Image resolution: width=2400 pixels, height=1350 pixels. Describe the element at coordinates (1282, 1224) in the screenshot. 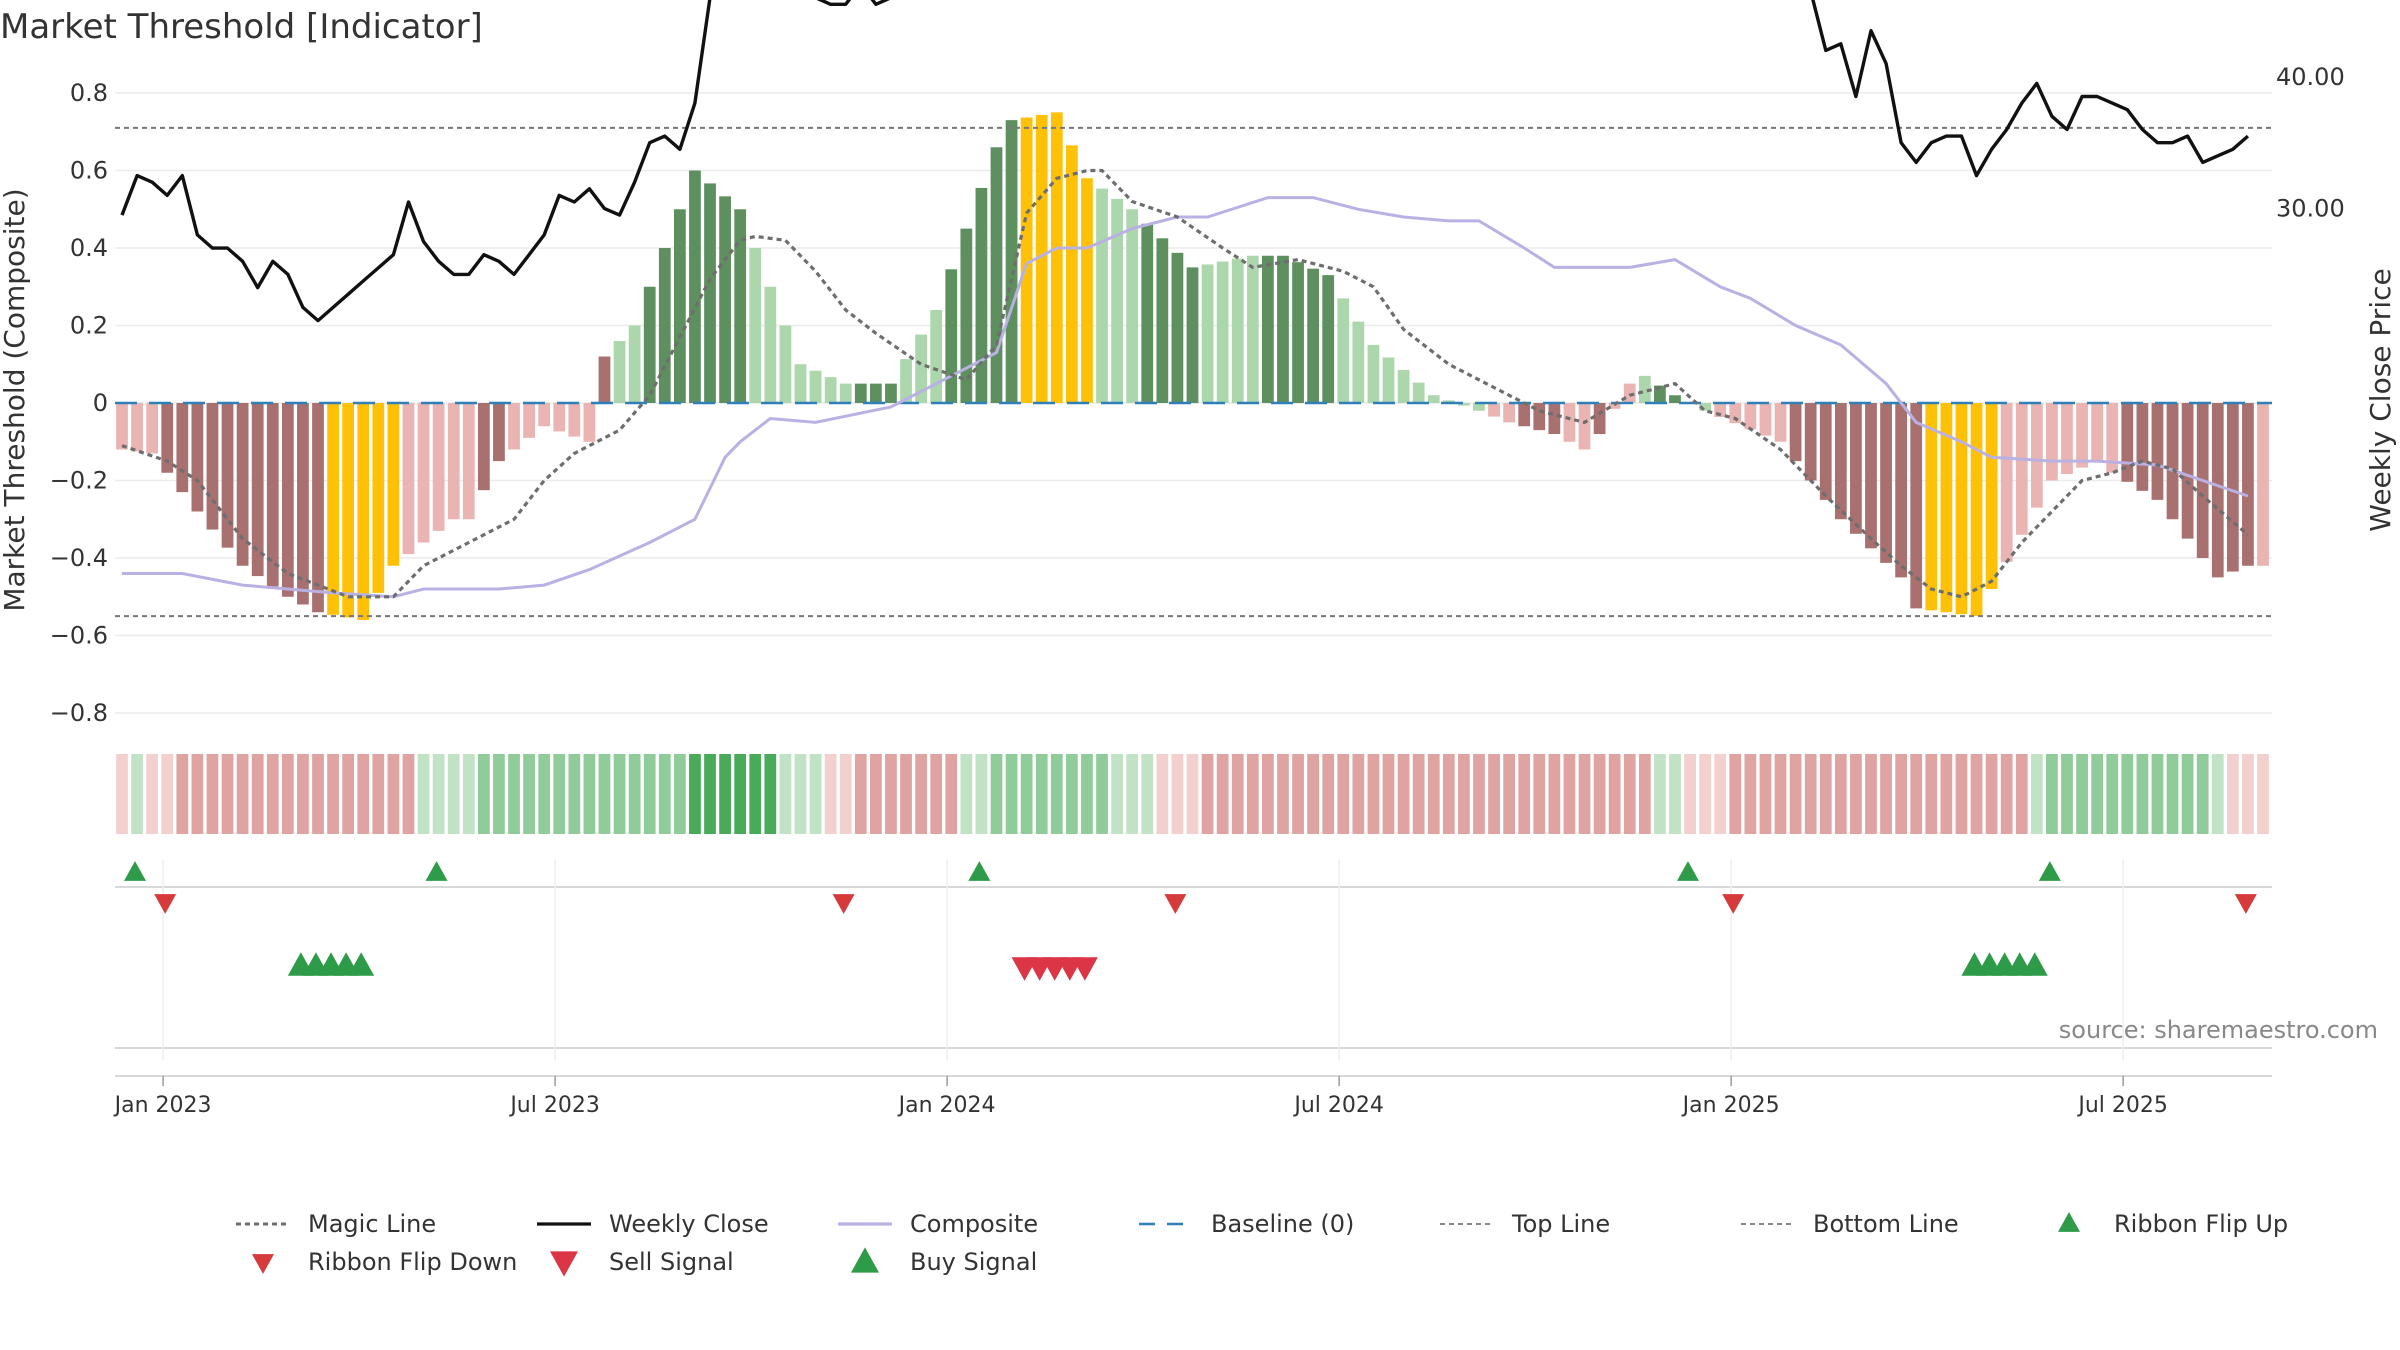

I see `legend-label: Baseline (0)` at that location.